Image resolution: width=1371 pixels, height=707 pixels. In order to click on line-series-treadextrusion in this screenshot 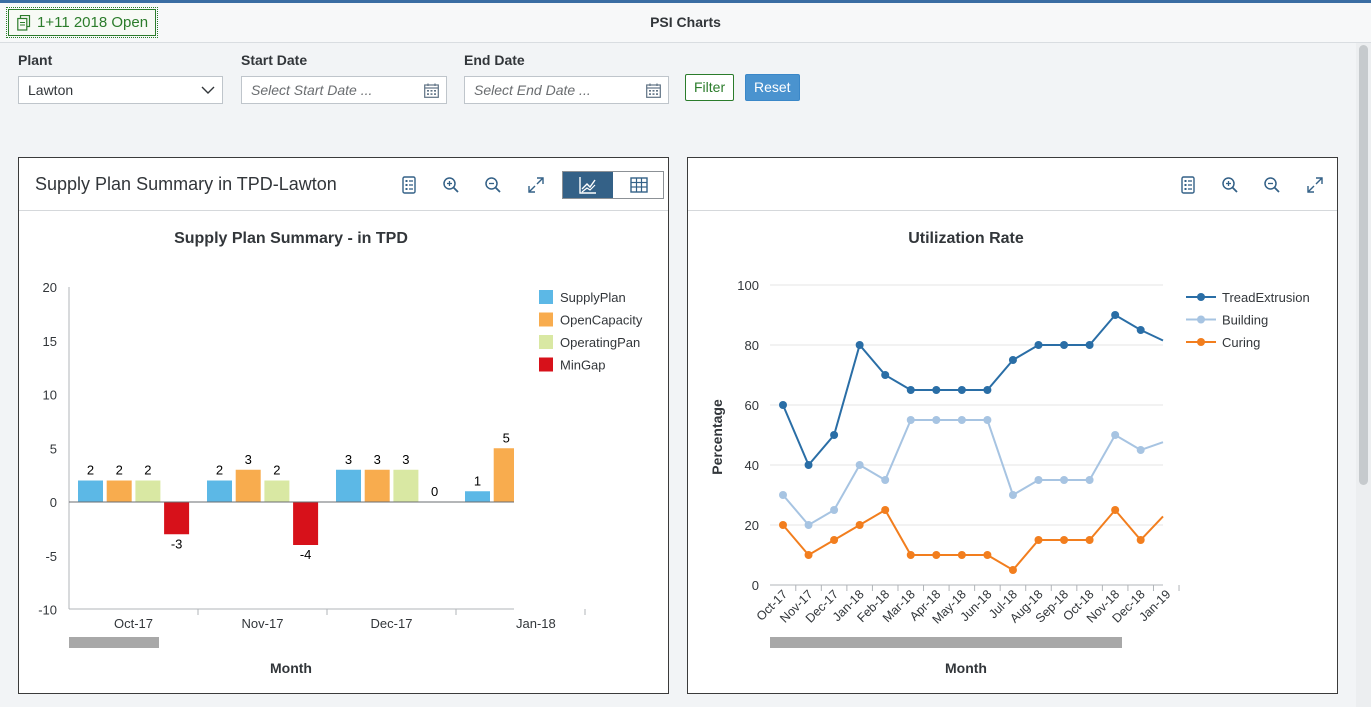, I will do `click(973, 390)`.